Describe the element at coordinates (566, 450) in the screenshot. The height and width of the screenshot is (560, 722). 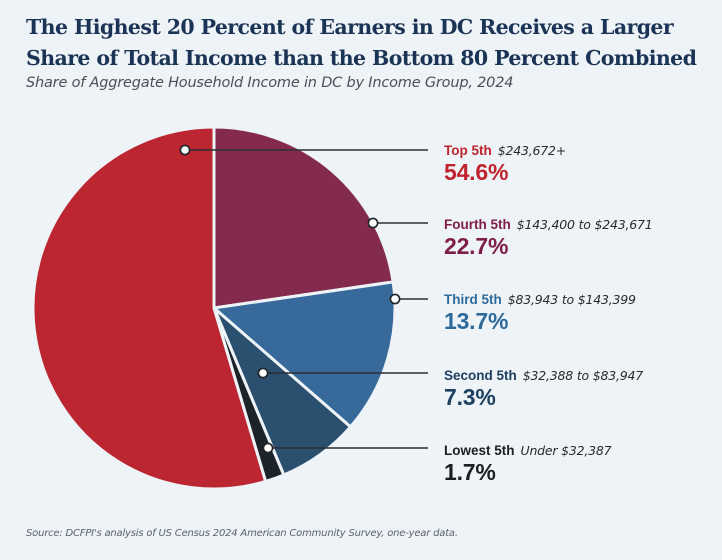
I see `legend-income-range: Under $32,387` at that location.